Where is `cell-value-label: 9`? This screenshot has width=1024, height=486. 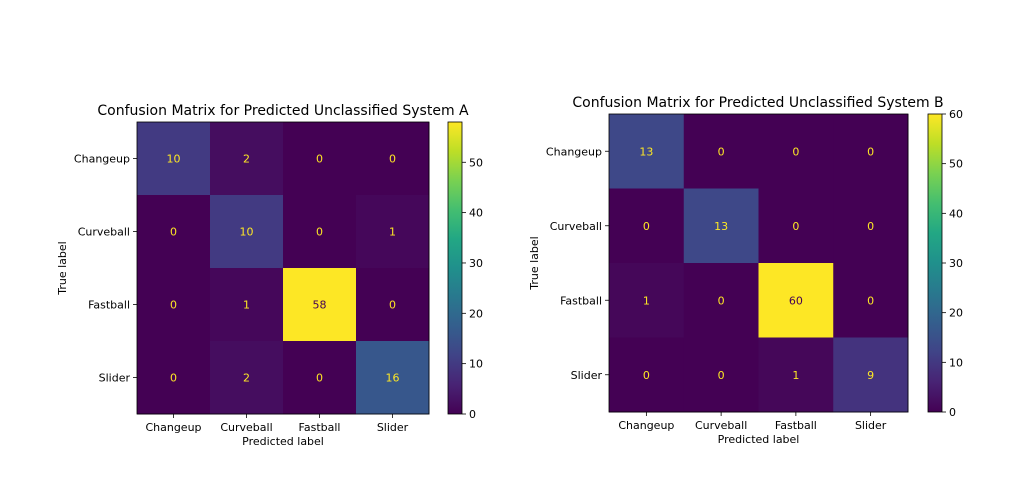 cell-value-label: 9 is located at coordinates (870, 375).